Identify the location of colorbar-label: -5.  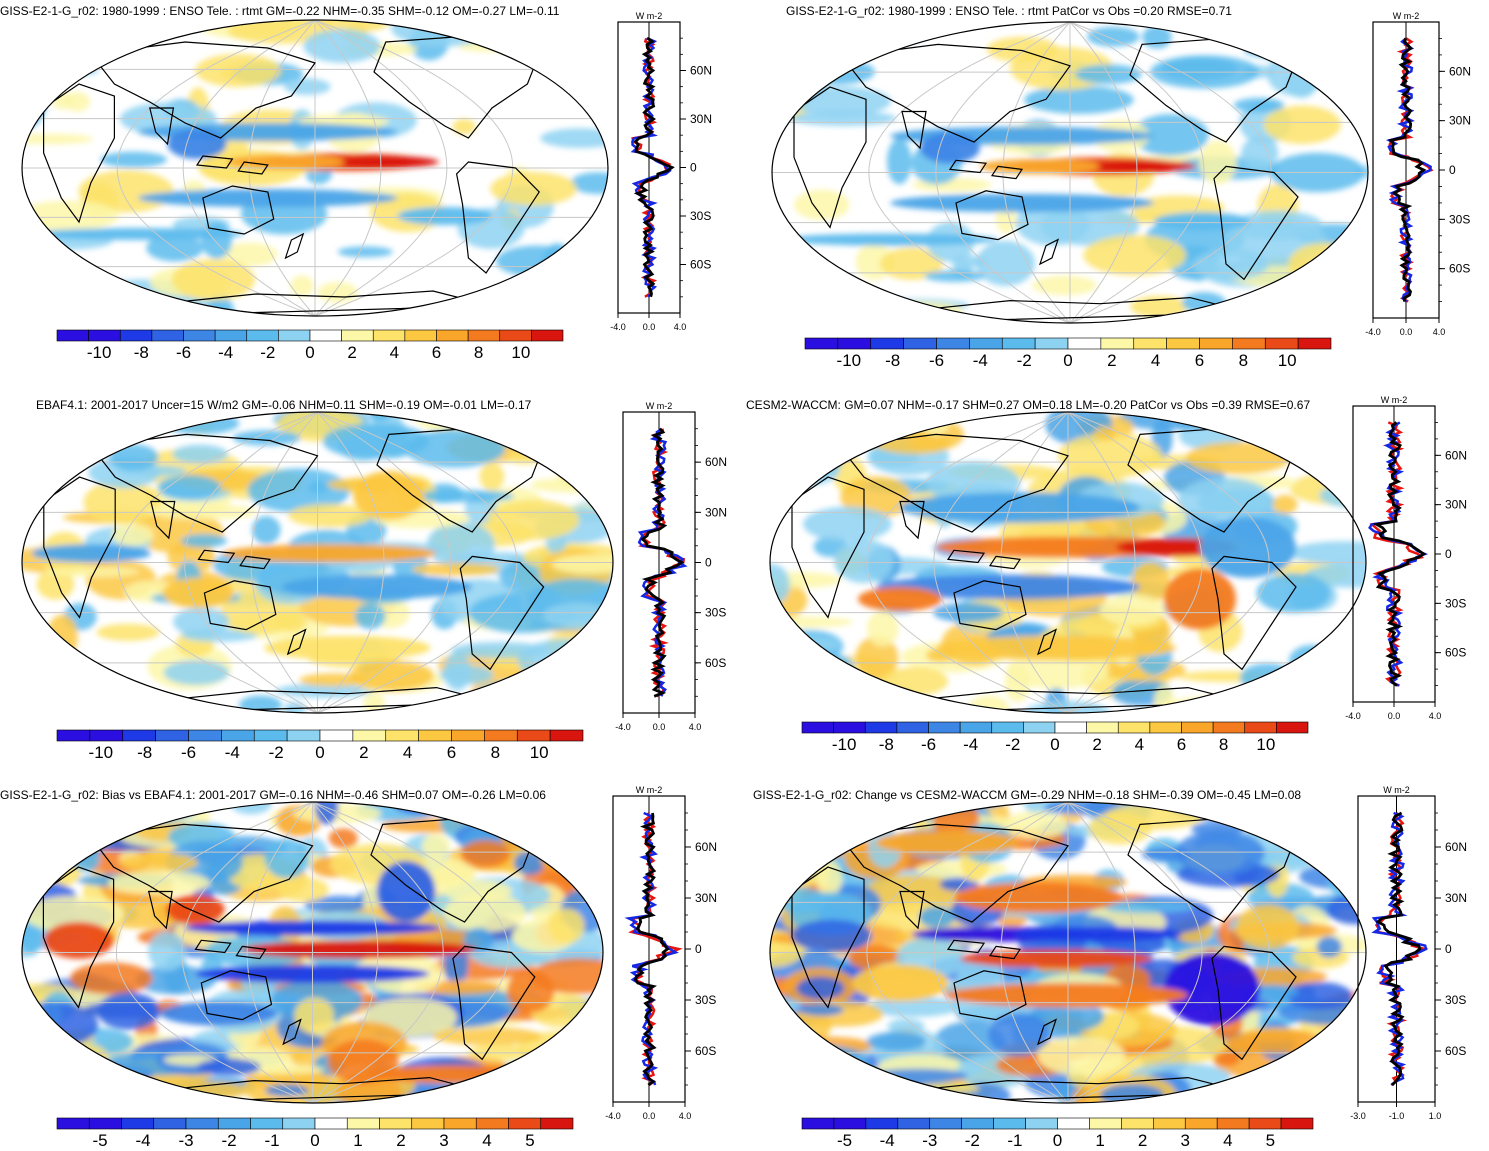
(844, 1140).